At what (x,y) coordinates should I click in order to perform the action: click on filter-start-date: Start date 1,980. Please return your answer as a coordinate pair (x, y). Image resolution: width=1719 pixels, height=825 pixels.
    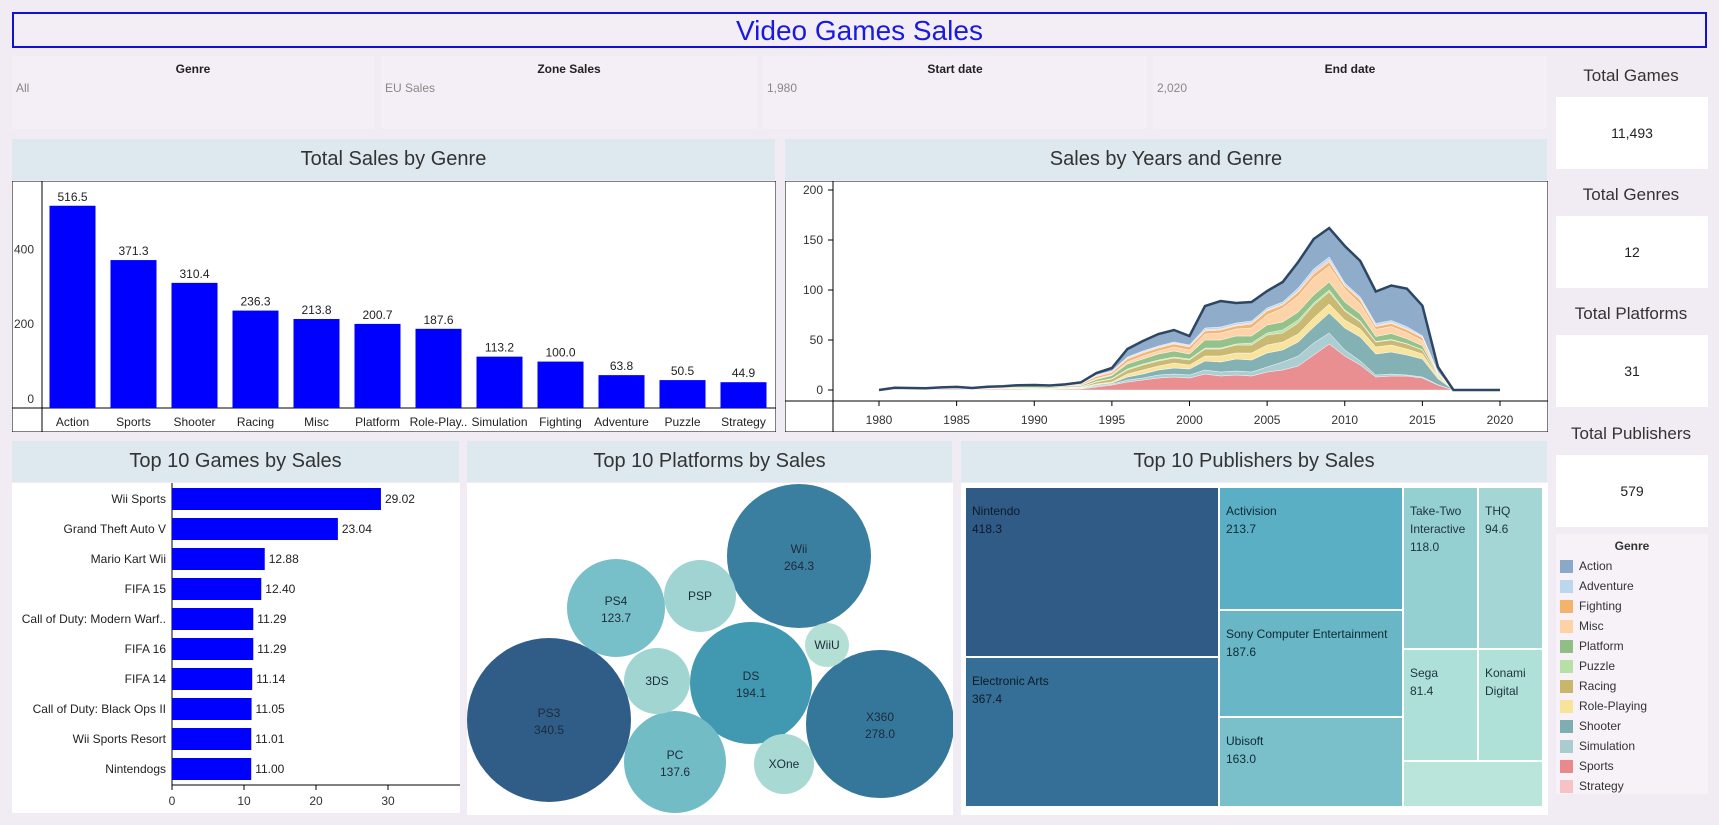
    Looking at the image, I should click on (955, 92).